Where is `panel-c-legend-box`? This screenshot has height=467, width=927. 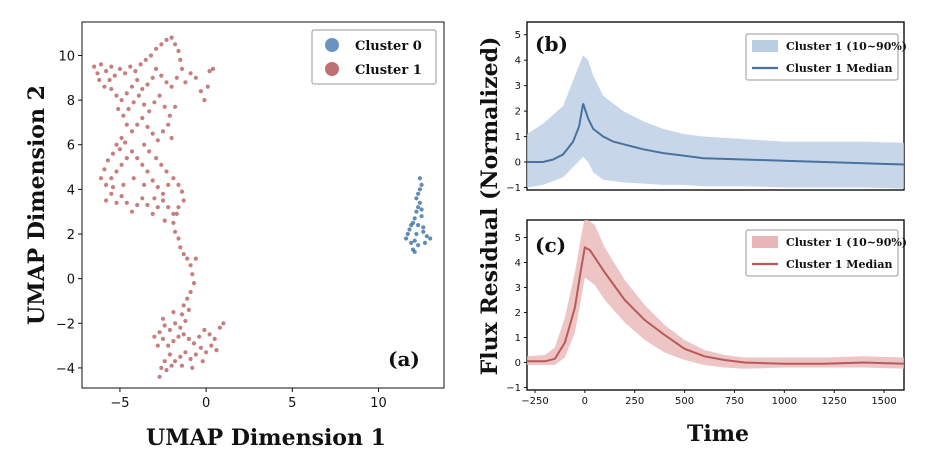
panel-c-legend-box is located at coordinates (822, 253).